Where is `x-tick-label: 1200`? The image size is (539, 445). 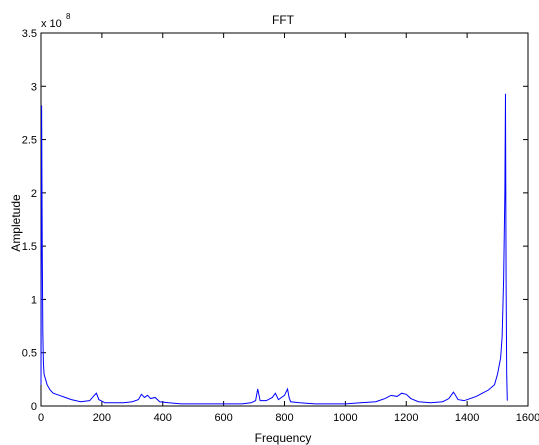 x-tick-label: 1200 is located at coordinates (406, 418).